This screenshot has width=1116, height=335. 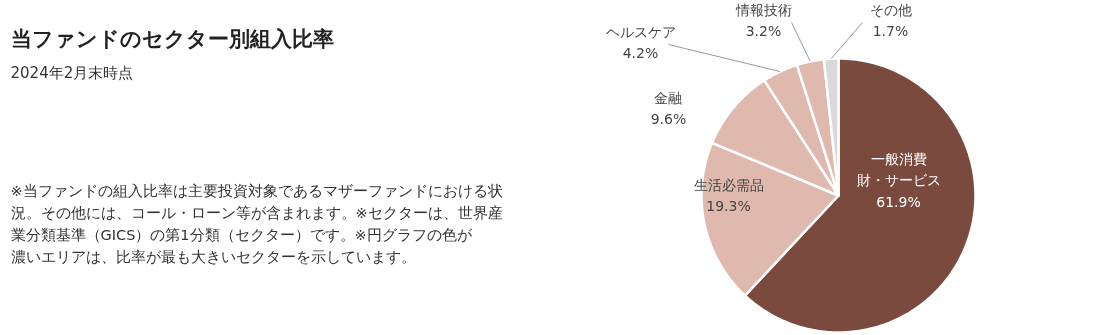 I want to click on data-label: 1.7%, so click(x=890, y=31).